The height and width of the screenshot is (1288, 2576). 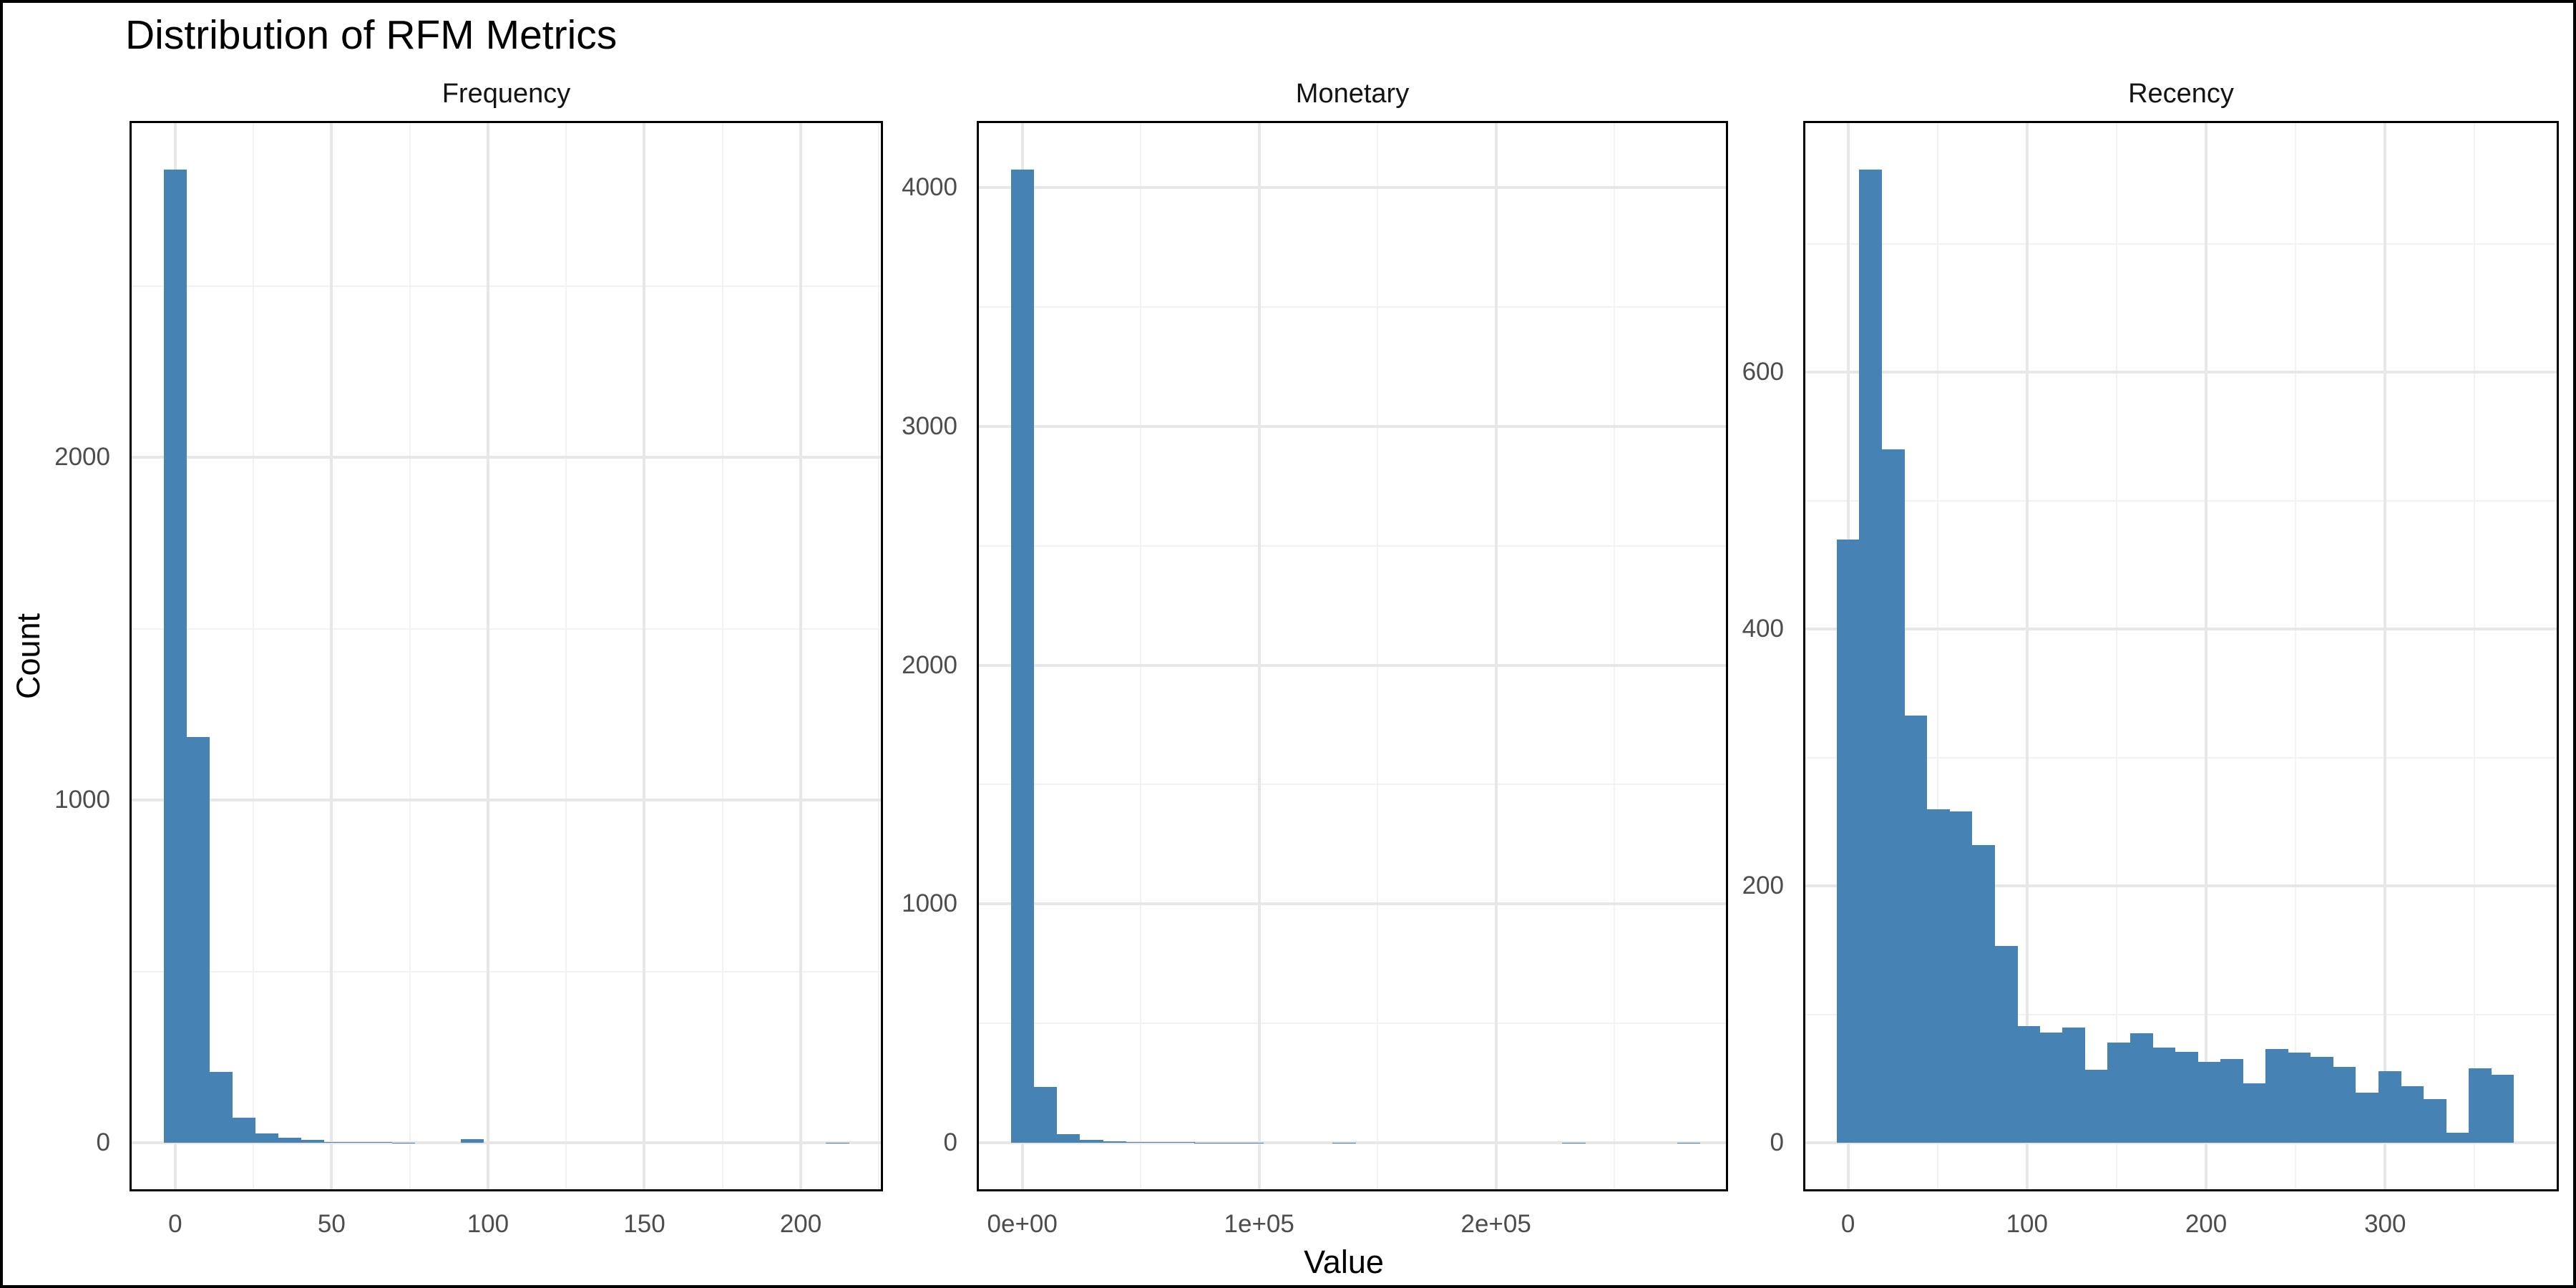 What do you see at coordinates (1763, 886) in the screenshot?
I see `y-tick-label: 200` at bounding box center [1763, 886].